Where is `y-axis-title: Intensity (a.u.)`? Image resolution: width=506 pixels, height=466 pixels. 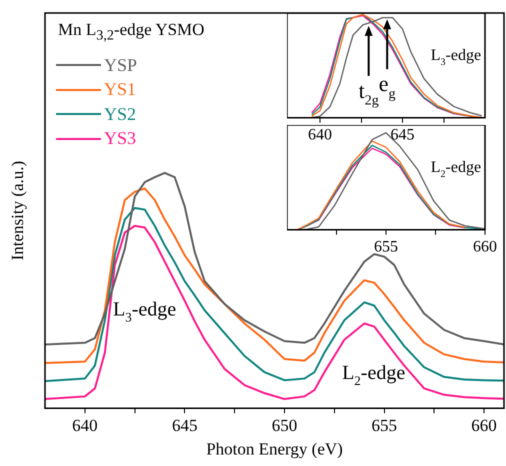 y-axis-title: Intensity (a.u.) is located at coordinates (17, 210).